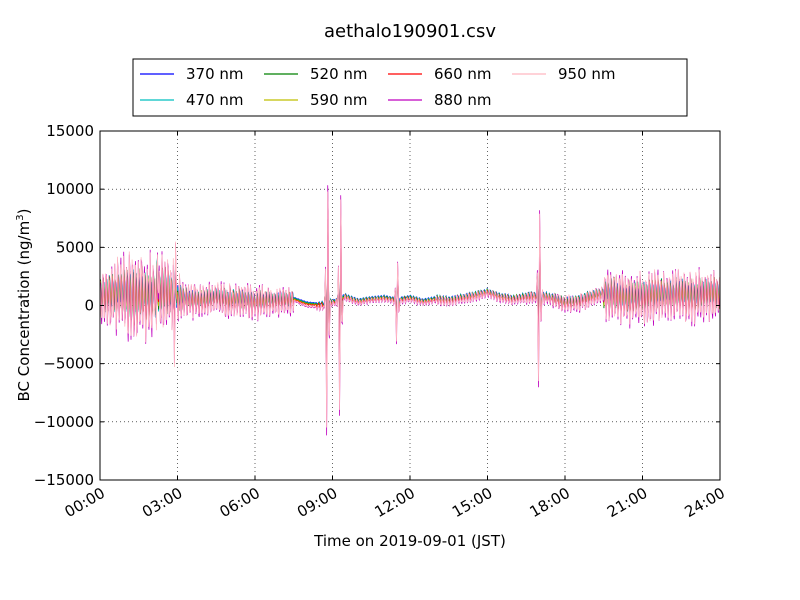 The width and height of the screenshot is (800, 600). I want to click on y-tick-label: −5000, so click(68, 364).